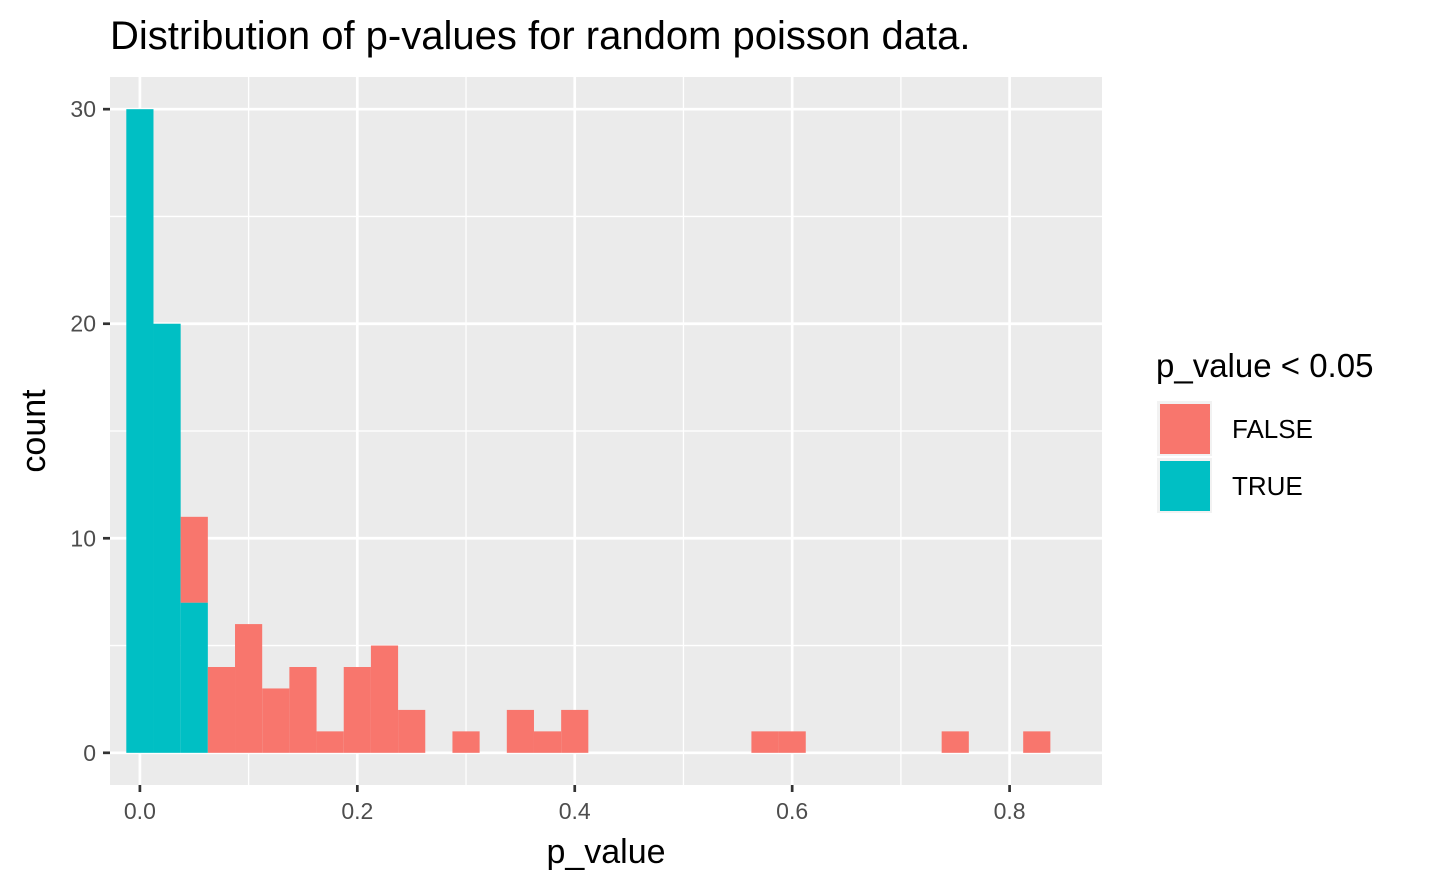  What do you see at coordinates (83, 324) in the screenshot?
I see `y-tick-label: 20` at bounding box center [83, 324].